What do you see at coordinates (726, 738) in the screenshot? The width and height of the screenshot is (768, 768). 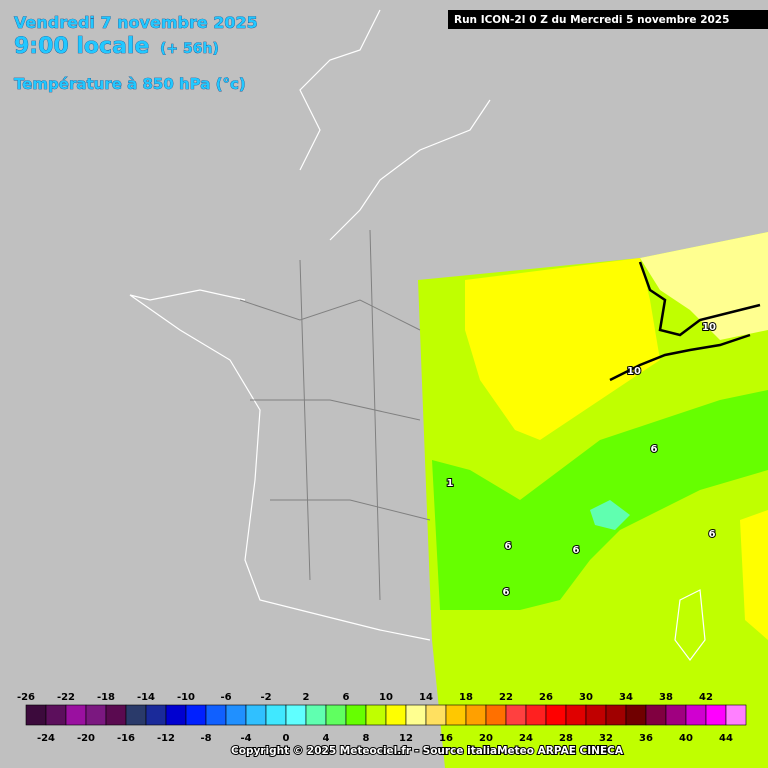 I see `legend-label: 44` at bounding box center [726, 738].